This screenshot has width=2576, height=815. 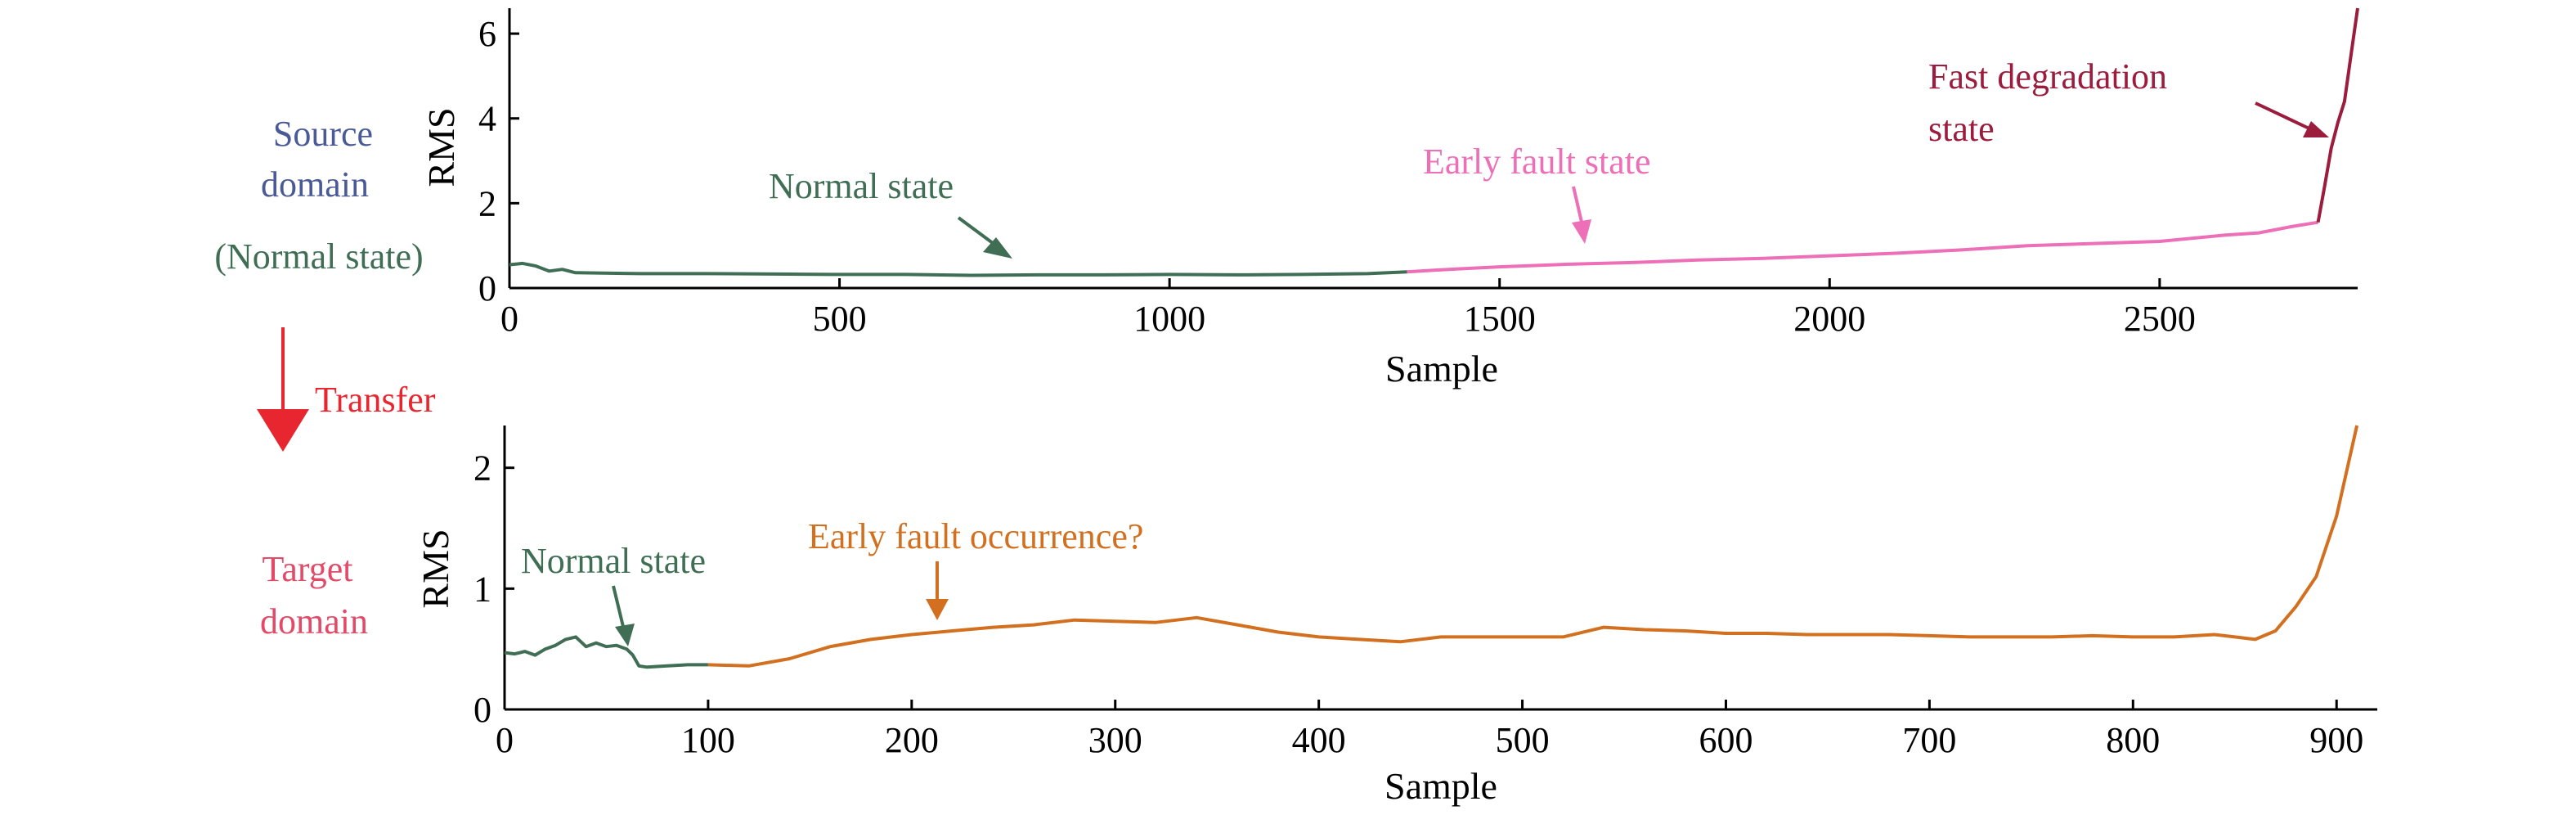 What do you see at coordinates (2133, 740) in the screenshot?
I see `target-x-tick-label: 800` at bounding box center [2133, 740].